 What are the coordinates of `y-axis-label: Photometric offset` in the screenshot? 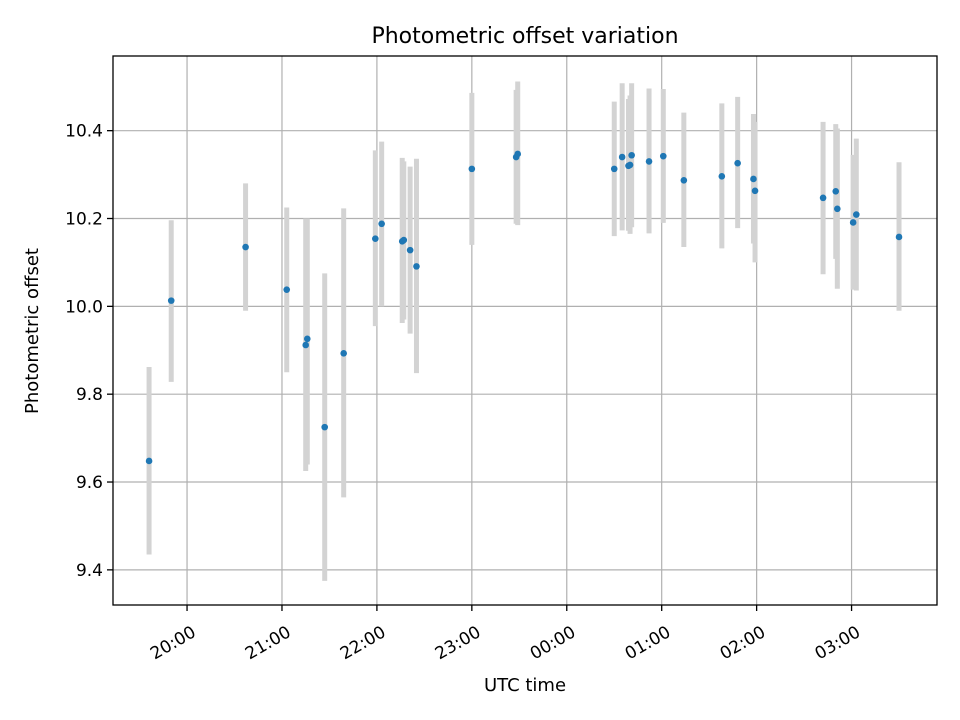 It's located at (32, 331).